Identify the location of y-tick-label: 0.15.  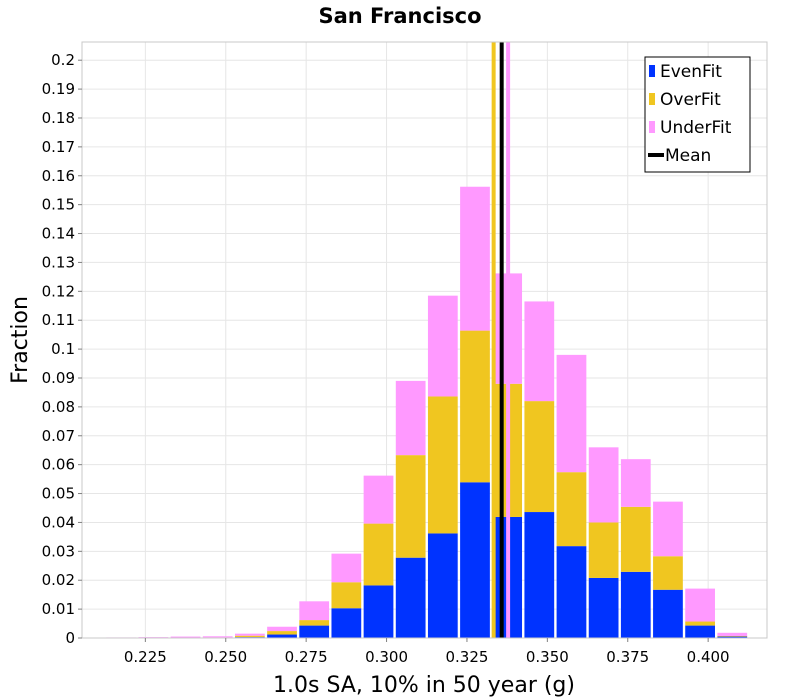
(58, 205).